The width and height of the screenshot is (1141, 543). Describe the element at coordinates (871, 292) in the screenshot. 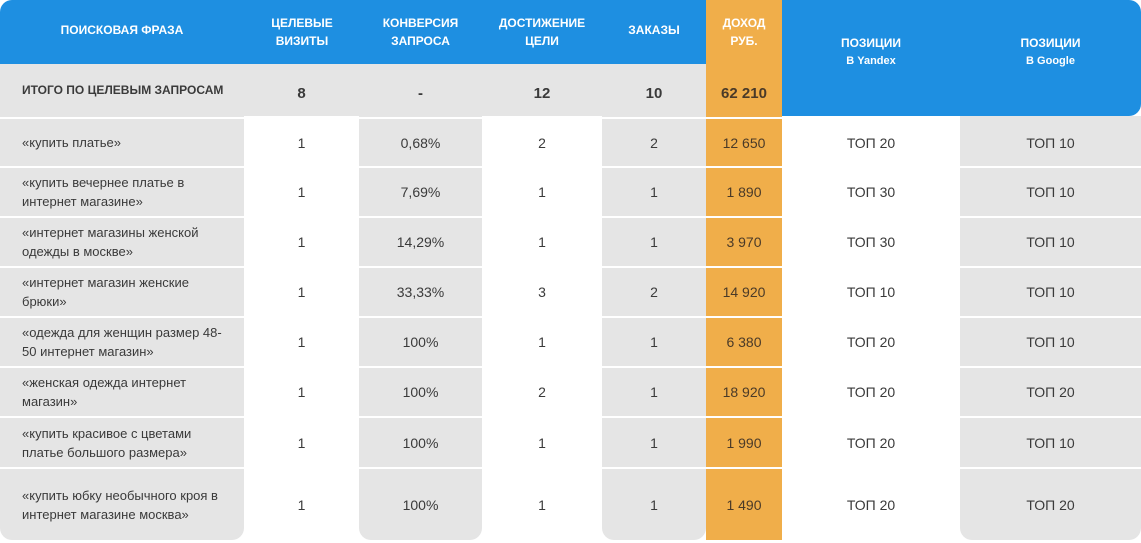

I see `cell-yandex: ТОП 10` at that location.